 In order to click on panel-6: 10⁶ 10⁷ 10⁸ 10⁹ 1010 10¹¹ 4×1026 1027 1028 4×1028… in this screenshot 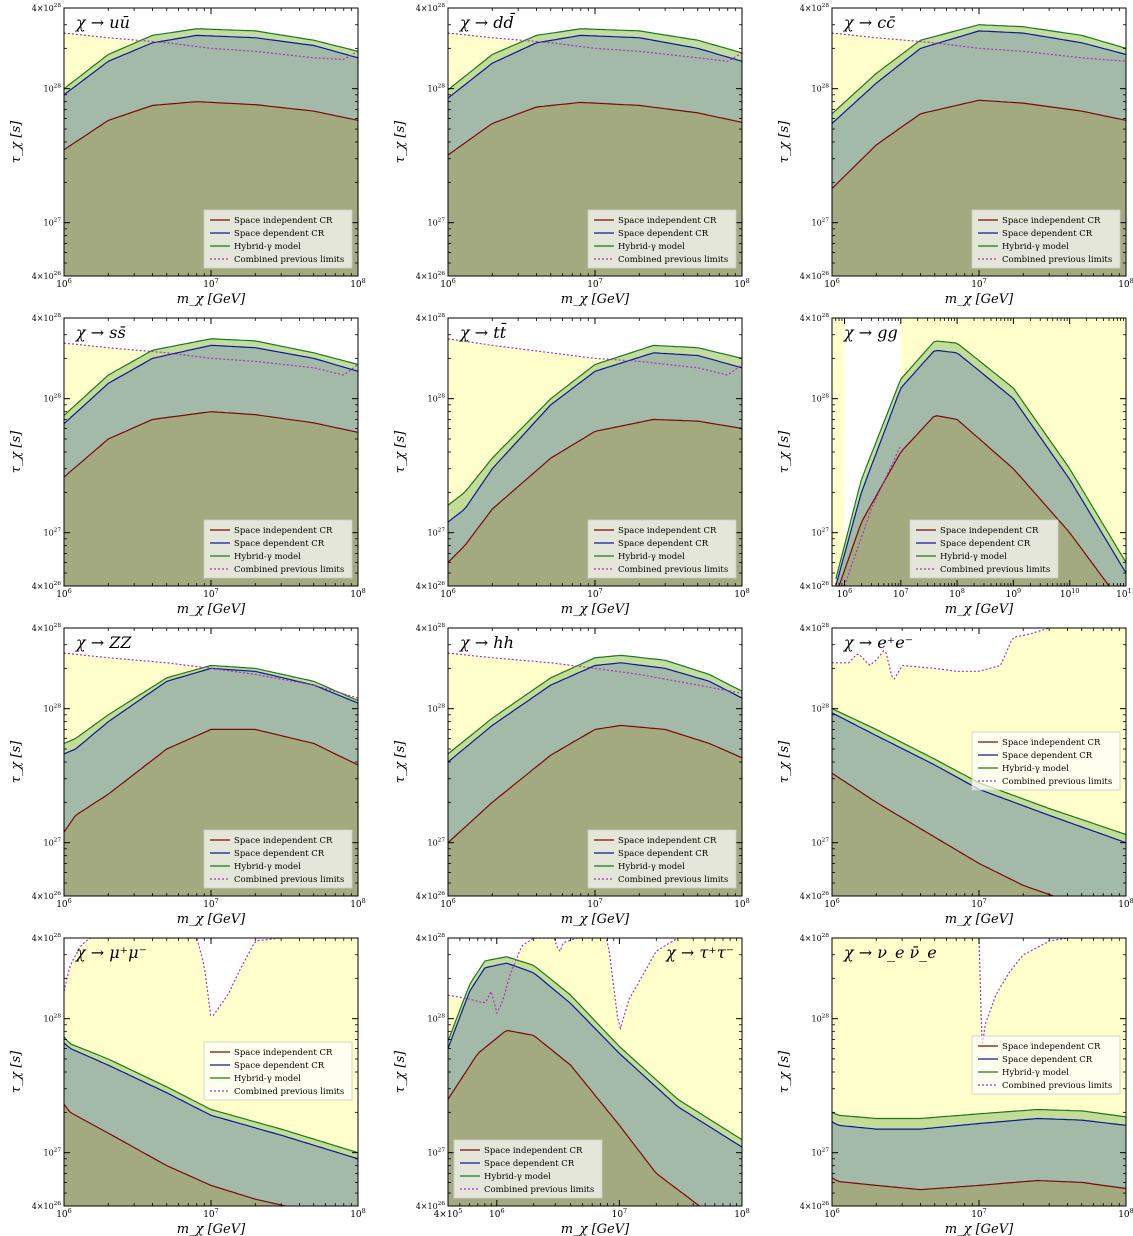, I will do `click(955, 465)`.